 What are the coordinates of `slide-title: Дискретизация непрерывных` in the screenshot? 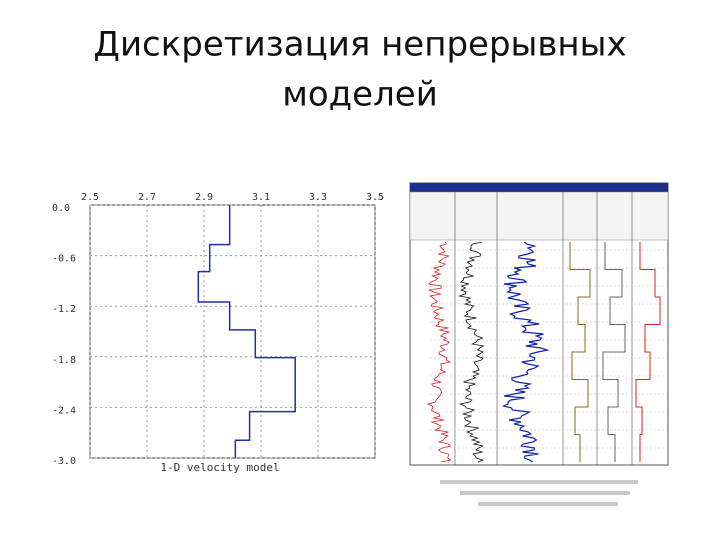 It's located at (359, 45).